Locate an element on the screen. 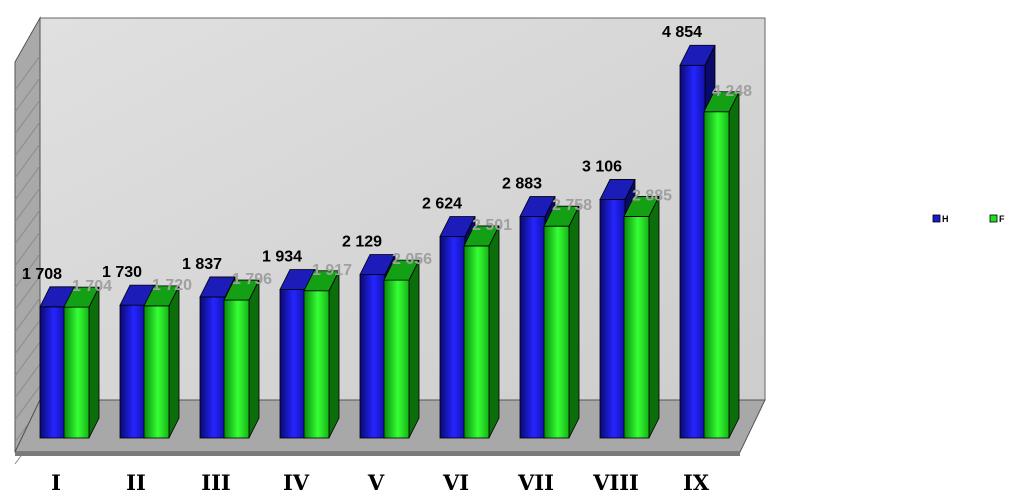 The height and width of the screenshot is (496, 1010). value-label-f: 2 758 is located at coordinates (572, 205).